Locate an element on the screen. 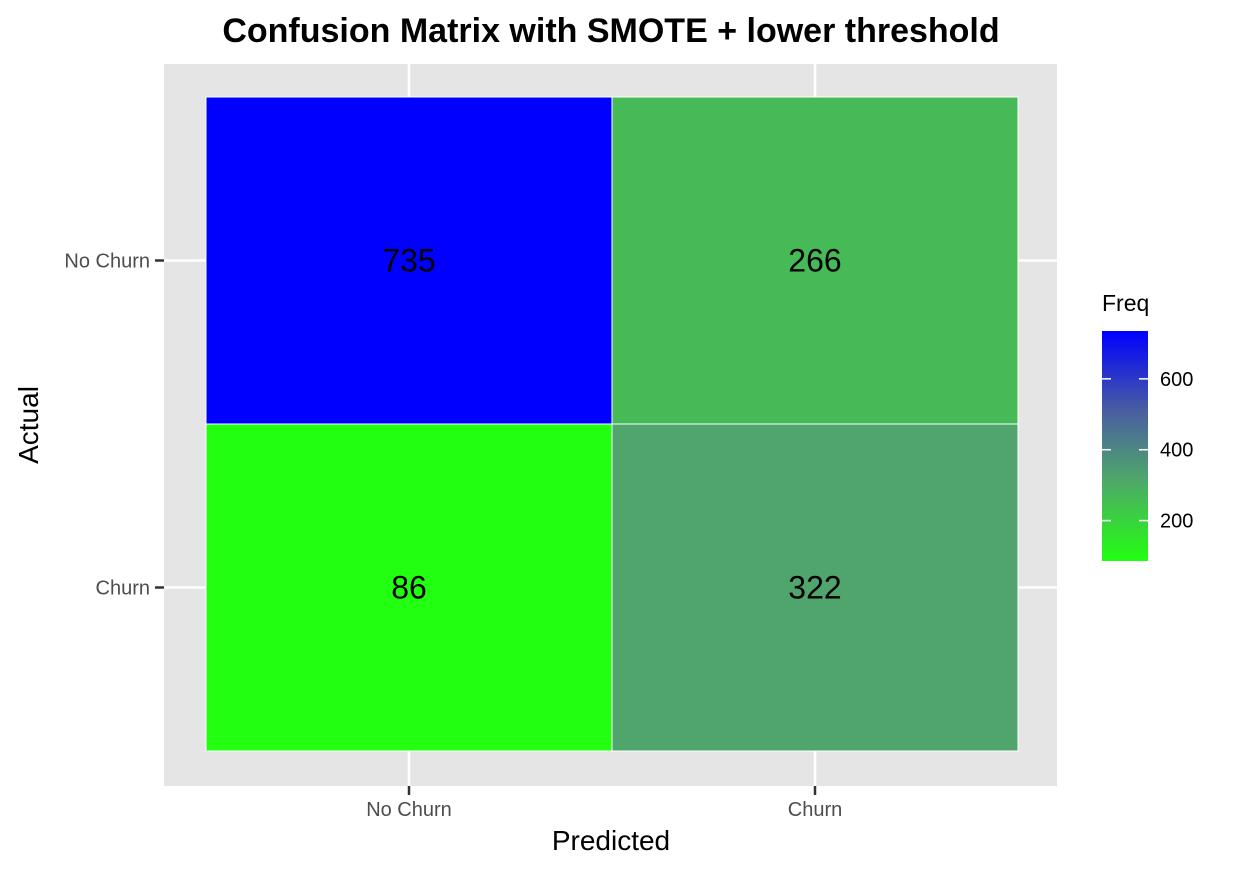 The height and width of the screenshot is (872, 1236). x-tick-label: Churn is located at coordinates (815, 810).